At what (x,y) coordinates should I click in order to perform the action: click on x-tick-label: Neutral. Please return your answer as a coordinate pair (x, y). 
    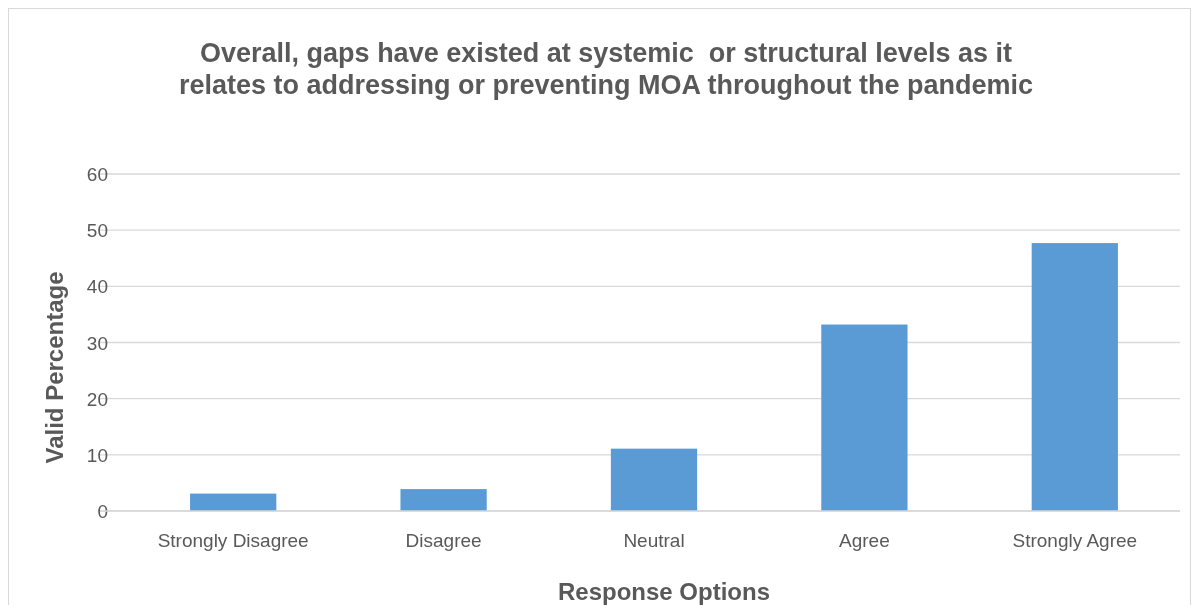
    Looking at the image, I should click on (654, 540).